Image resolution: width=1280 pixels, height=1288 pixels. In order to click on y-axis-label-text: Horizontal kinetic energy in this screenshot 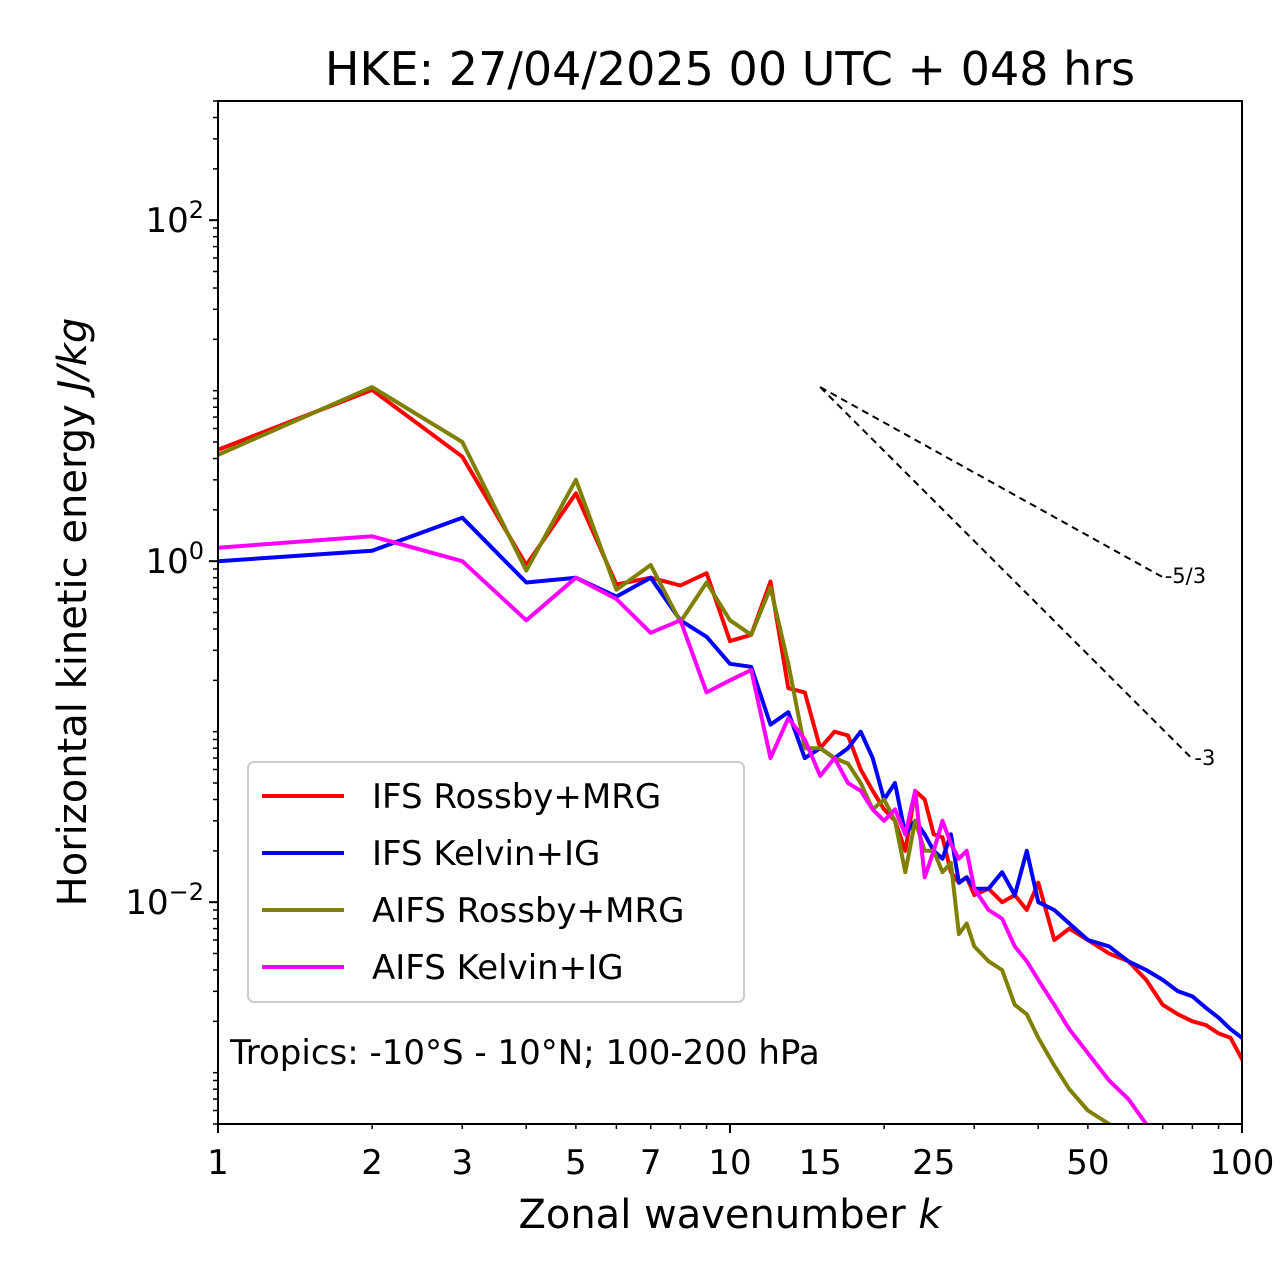, I will do `click(73, 655)`.